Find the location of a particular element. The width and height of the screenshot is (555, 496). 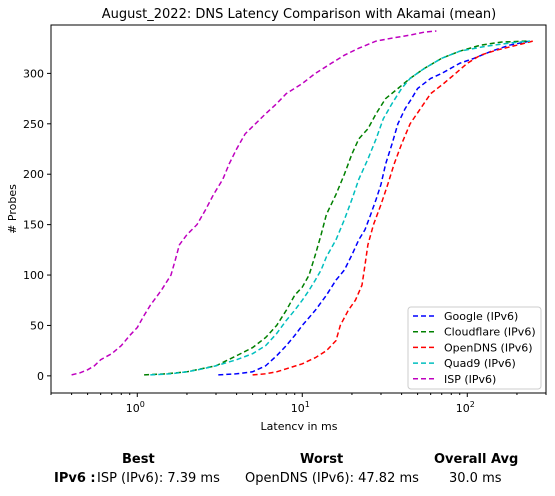

legend-label: ISP (IPv6) is located at coordinates (470, 379).